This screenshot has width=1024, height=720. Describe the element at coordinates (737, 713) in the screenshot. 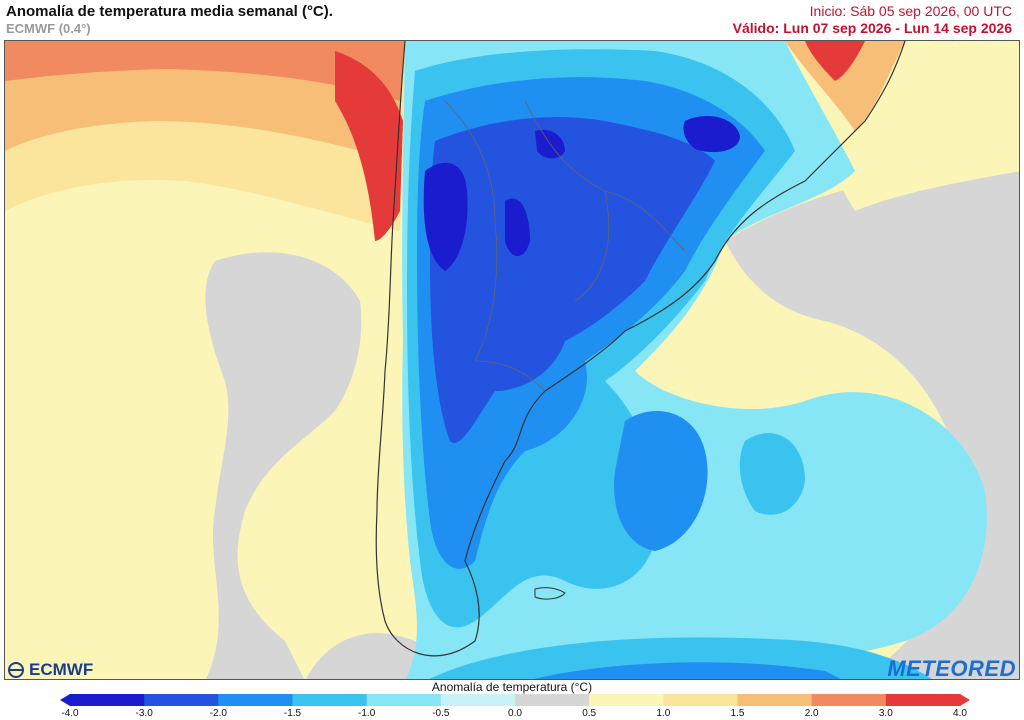

I see `colorbar-tick-label: 1.5` at that location.